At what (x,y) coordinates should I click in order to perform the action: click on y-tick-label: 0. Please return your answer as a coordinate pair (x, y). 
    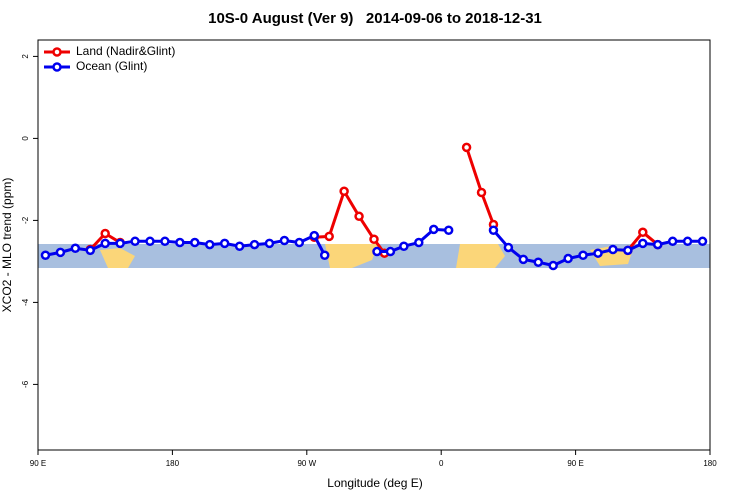
    Looking at the image, I should click on (25, 138).